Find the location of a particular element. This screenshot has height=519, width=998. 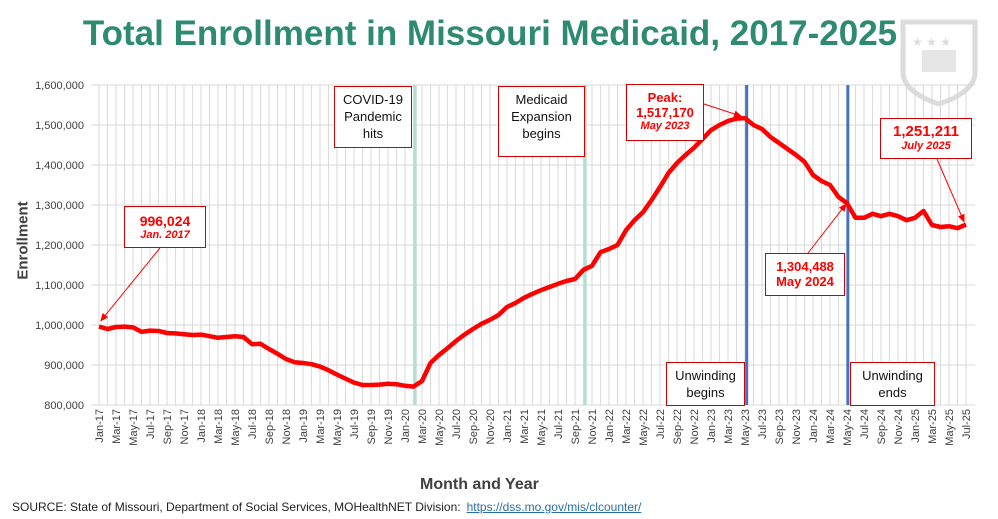

x-tick-label: May-20 is located at coordinates (440, 427).